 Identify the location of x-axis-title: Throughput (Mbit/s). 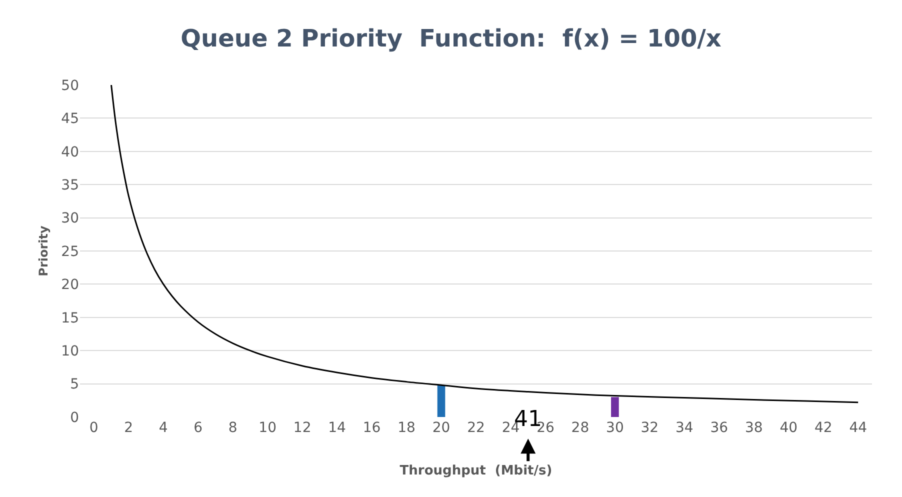
(476, 471).